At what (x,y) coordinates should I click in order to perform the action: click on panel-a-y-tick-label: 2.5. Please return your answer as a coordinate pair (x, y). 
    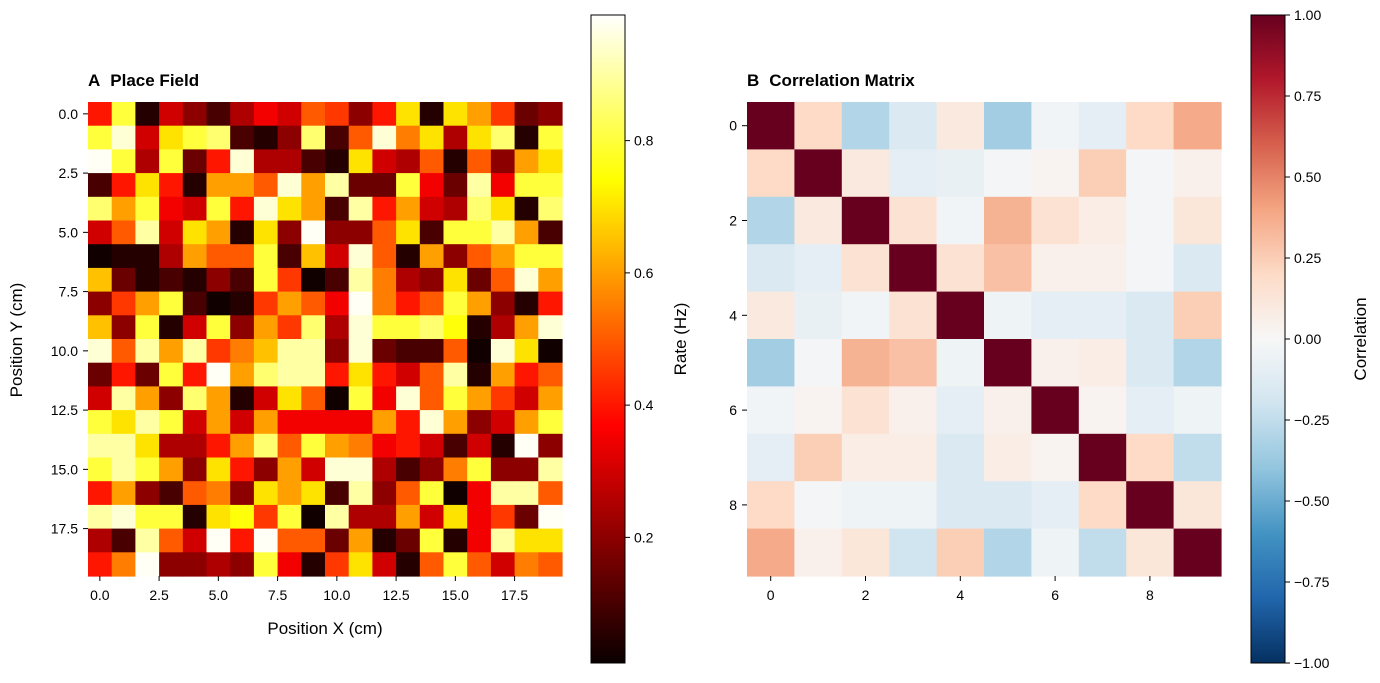
    Looking at the image, I should click on (69, 173).